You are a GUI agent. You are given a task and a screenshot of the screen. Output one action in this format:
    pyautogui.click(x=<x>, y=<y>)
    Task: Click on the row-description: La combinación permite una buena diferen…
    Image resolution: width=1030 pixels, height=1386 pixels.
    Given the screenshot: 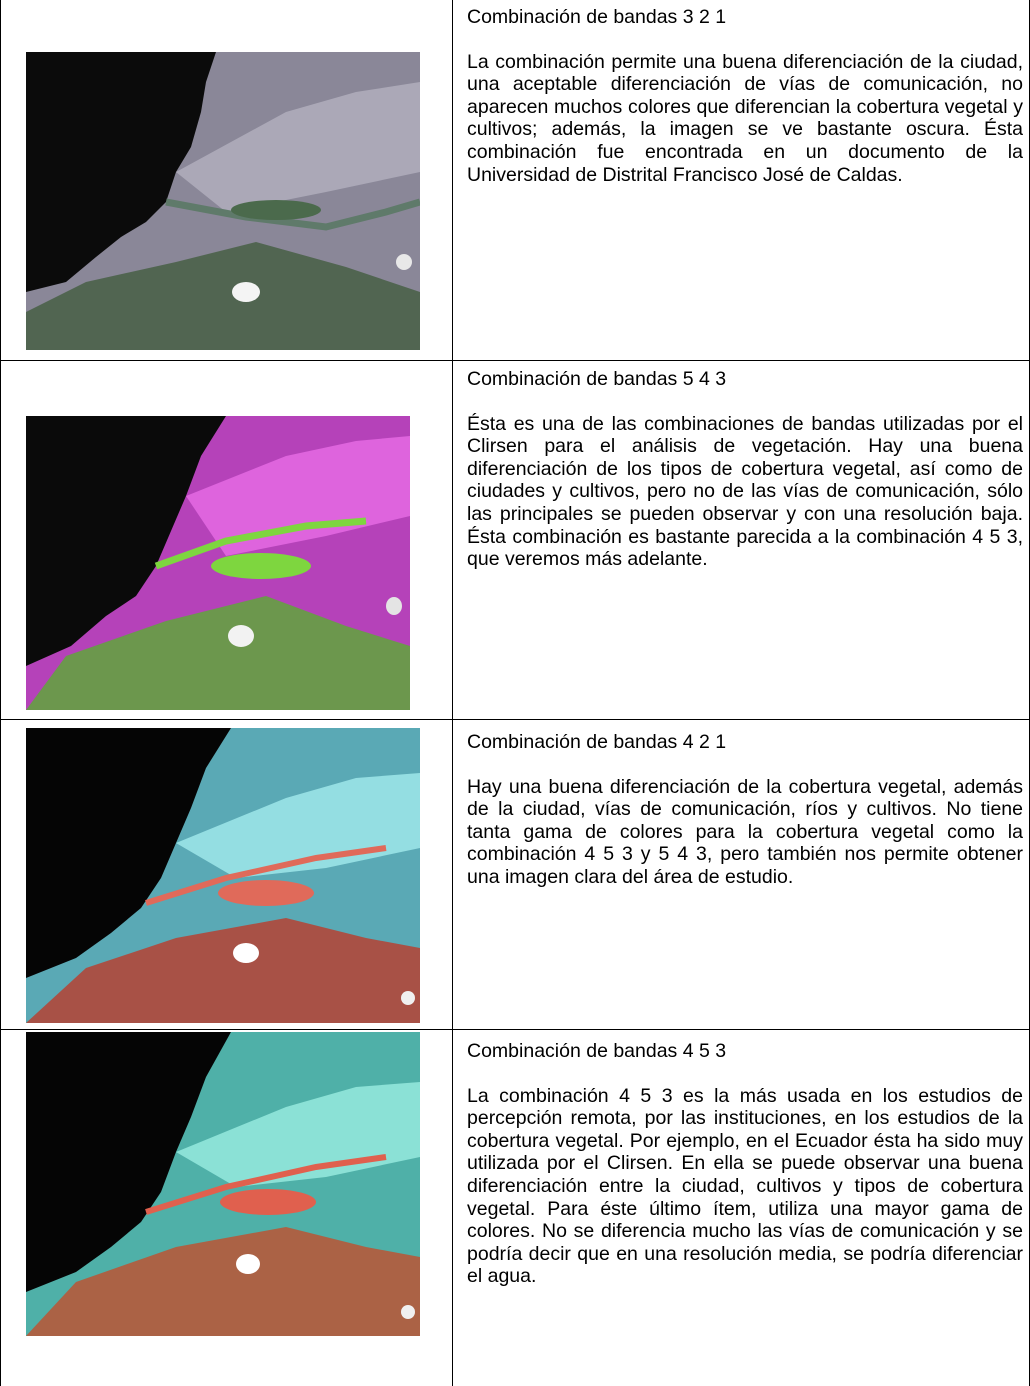 What is the action you would take?
    pyautogui.click(x=745, y=118)
    